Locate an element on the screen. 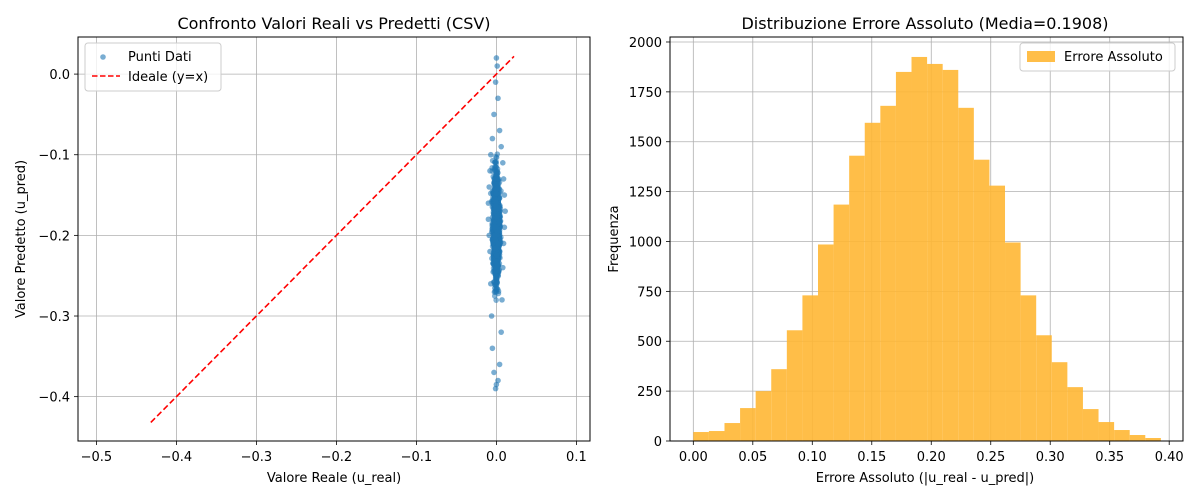  histogram-y-tick-label: 1750 is located at coordinates (645, 93).